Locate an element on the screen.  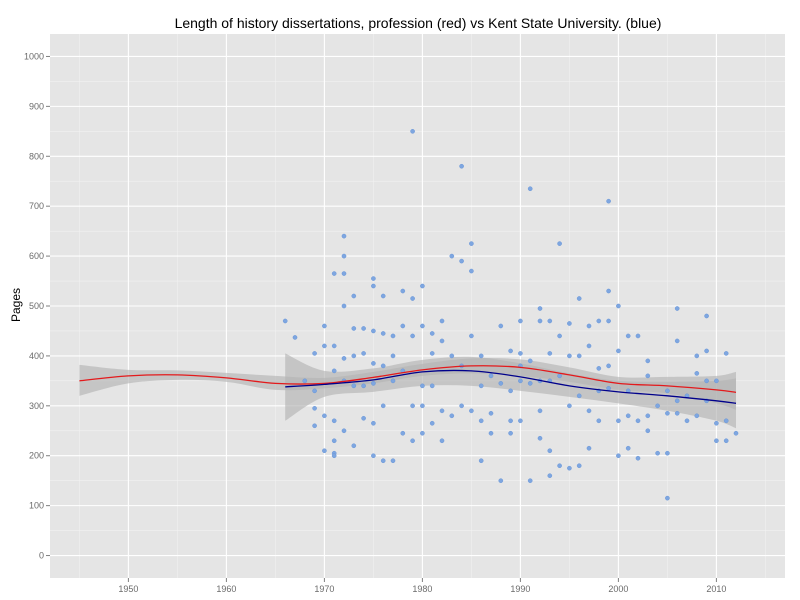
y-tick-label: 700 is located at coordinates (36, 206).